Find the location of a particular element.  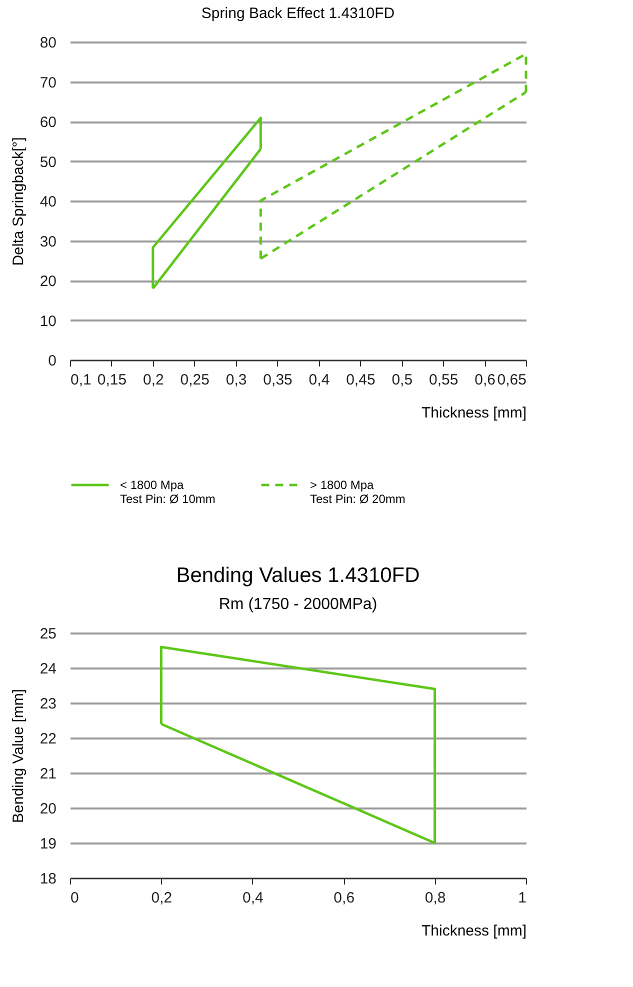

y-tick-label: 40 is located at coordinates (48, 202).